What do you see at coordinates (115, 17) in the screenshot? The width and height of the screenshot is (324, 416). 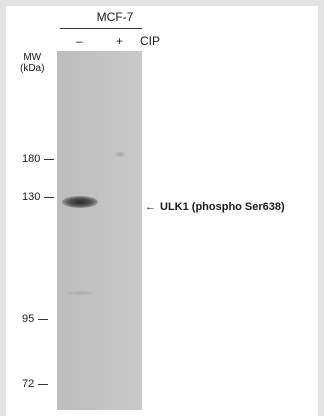 I see `cell-line-label: MCF-7` at bounding box center [115, 17].